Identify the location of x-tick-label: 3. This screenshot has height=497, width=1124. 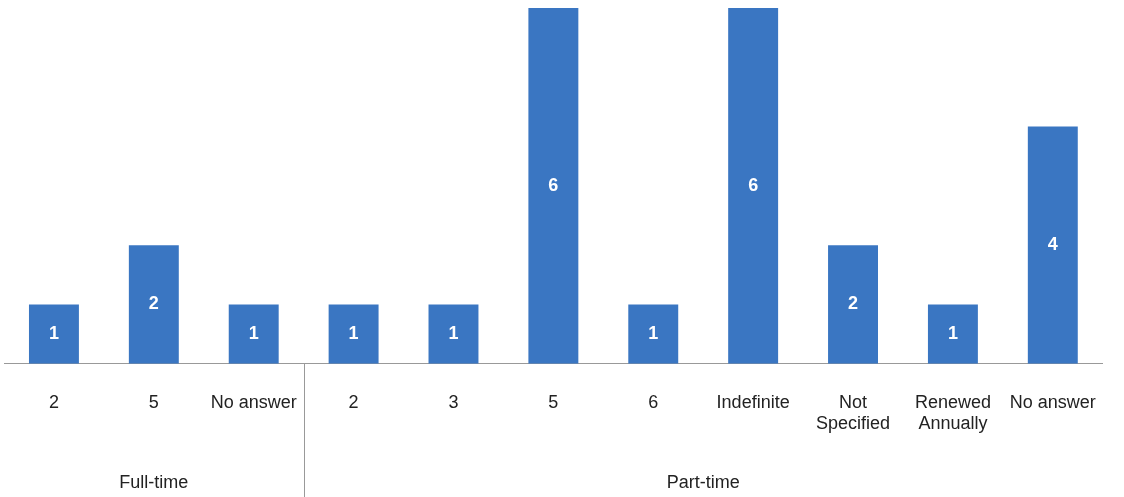
(453, 401).